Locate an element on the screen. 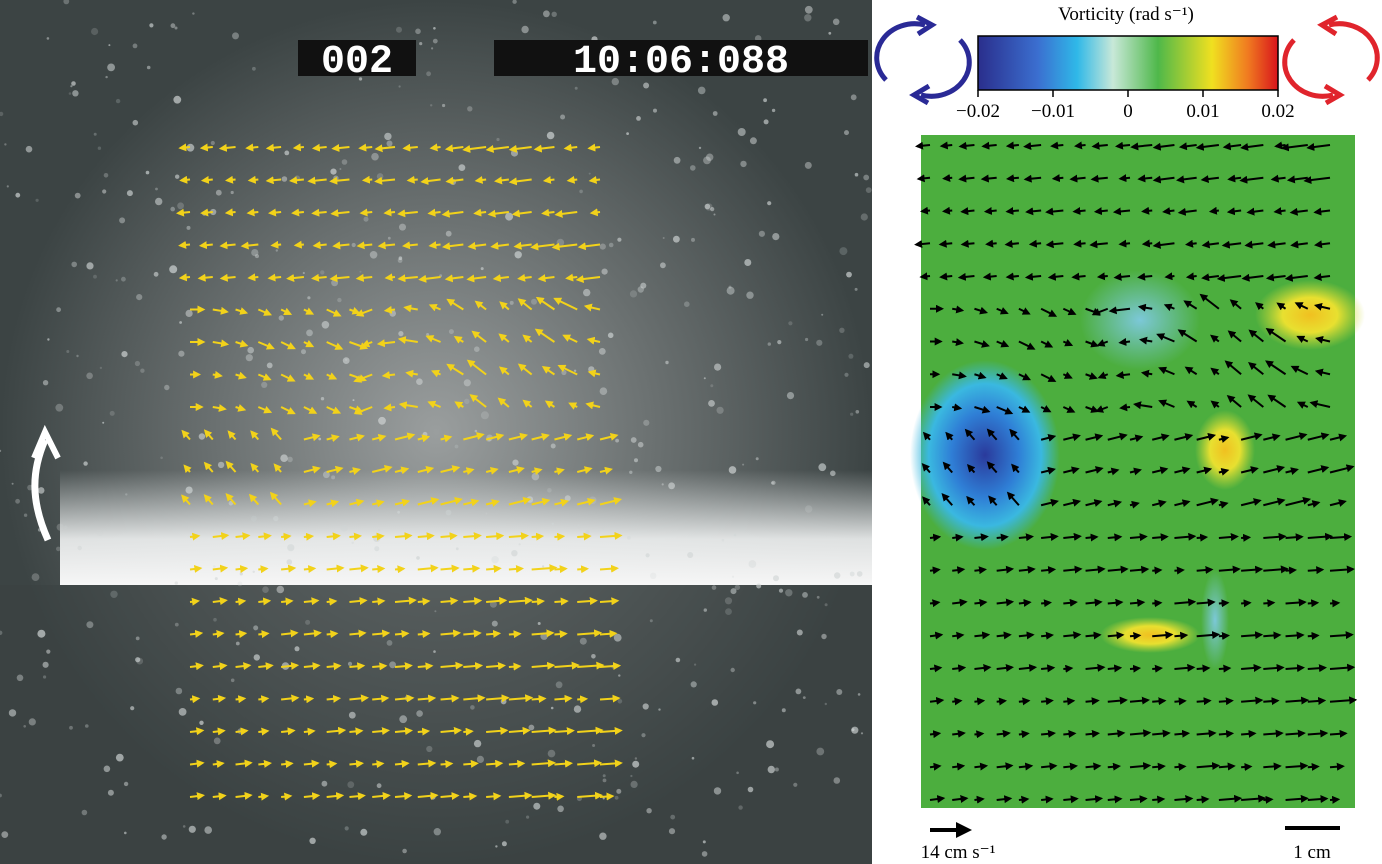  ccw-icon is located at coordinates (923, 60).